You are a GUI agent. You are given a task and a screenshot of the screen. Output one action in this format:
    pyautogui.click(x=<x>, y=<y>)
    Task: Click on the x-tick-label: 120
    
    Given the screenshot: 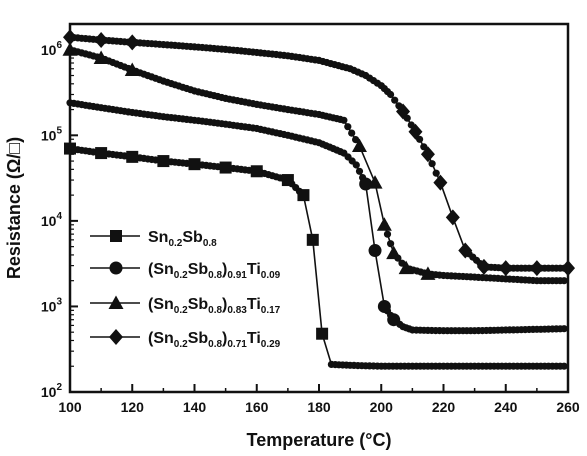 What is the action you would take?
    pyautogui.click(x=133, y=407)
    